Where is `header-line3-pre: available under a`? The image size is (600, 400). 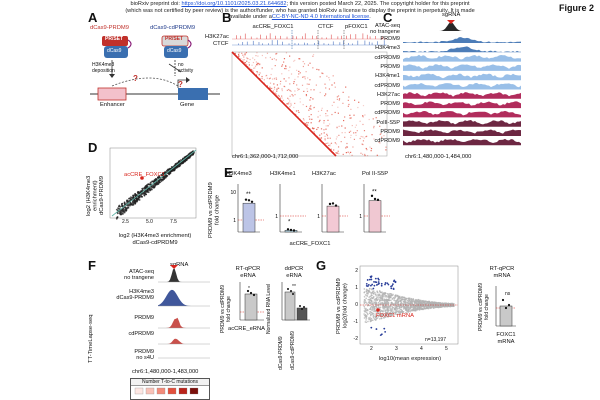 header-line3-pre: available under a is located at coordinates (250, 17).